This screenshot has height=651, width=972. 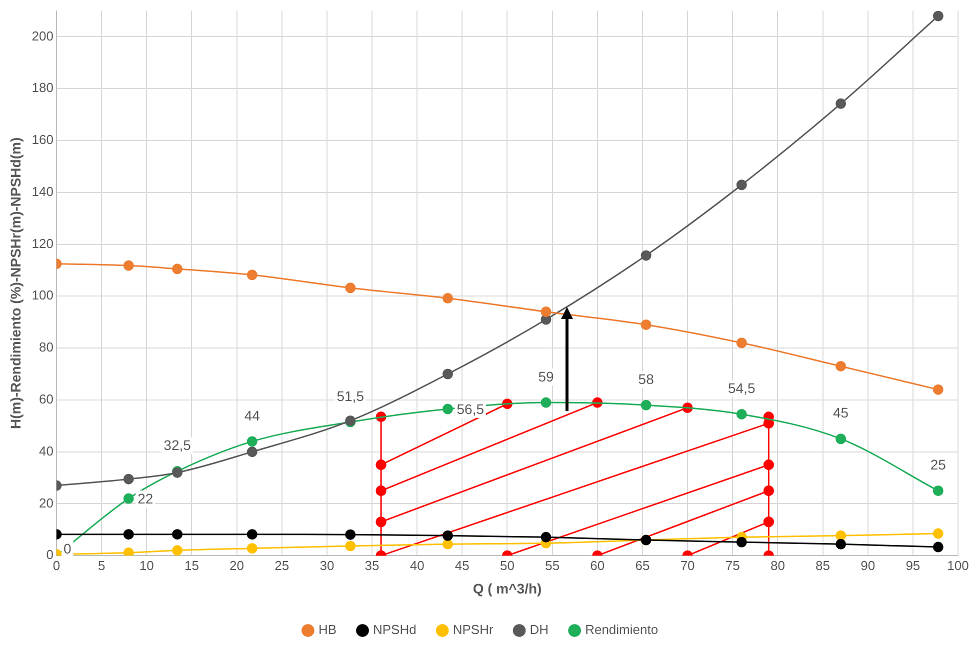 I want to click on data-label: 25, so click(x=938, y=464).